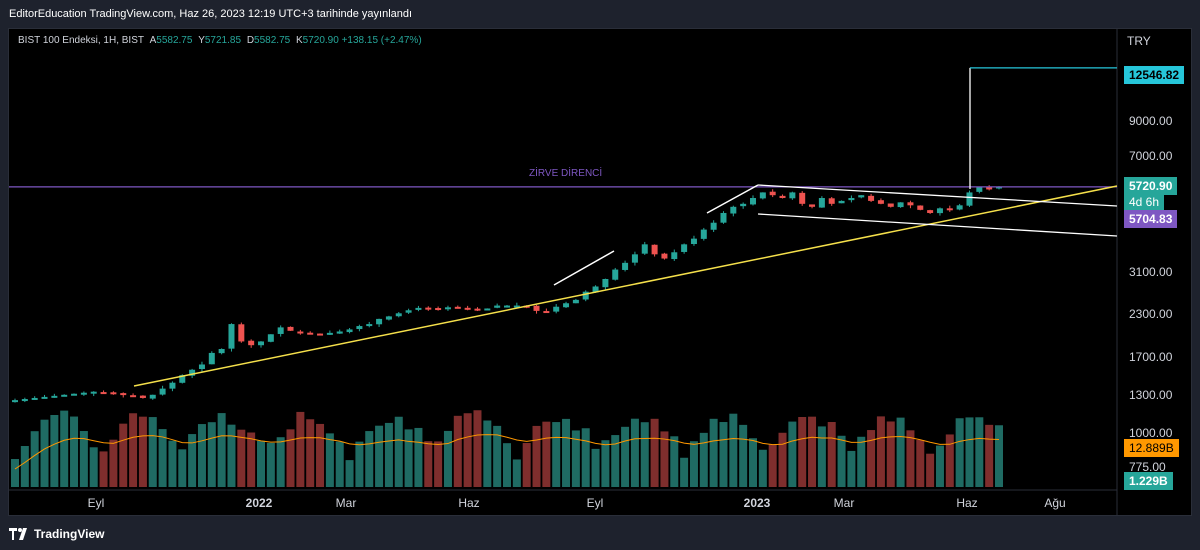  Describe the element at coordinates (174, 40) in the screenshot. I see `open-value: 5582.75` at that location.